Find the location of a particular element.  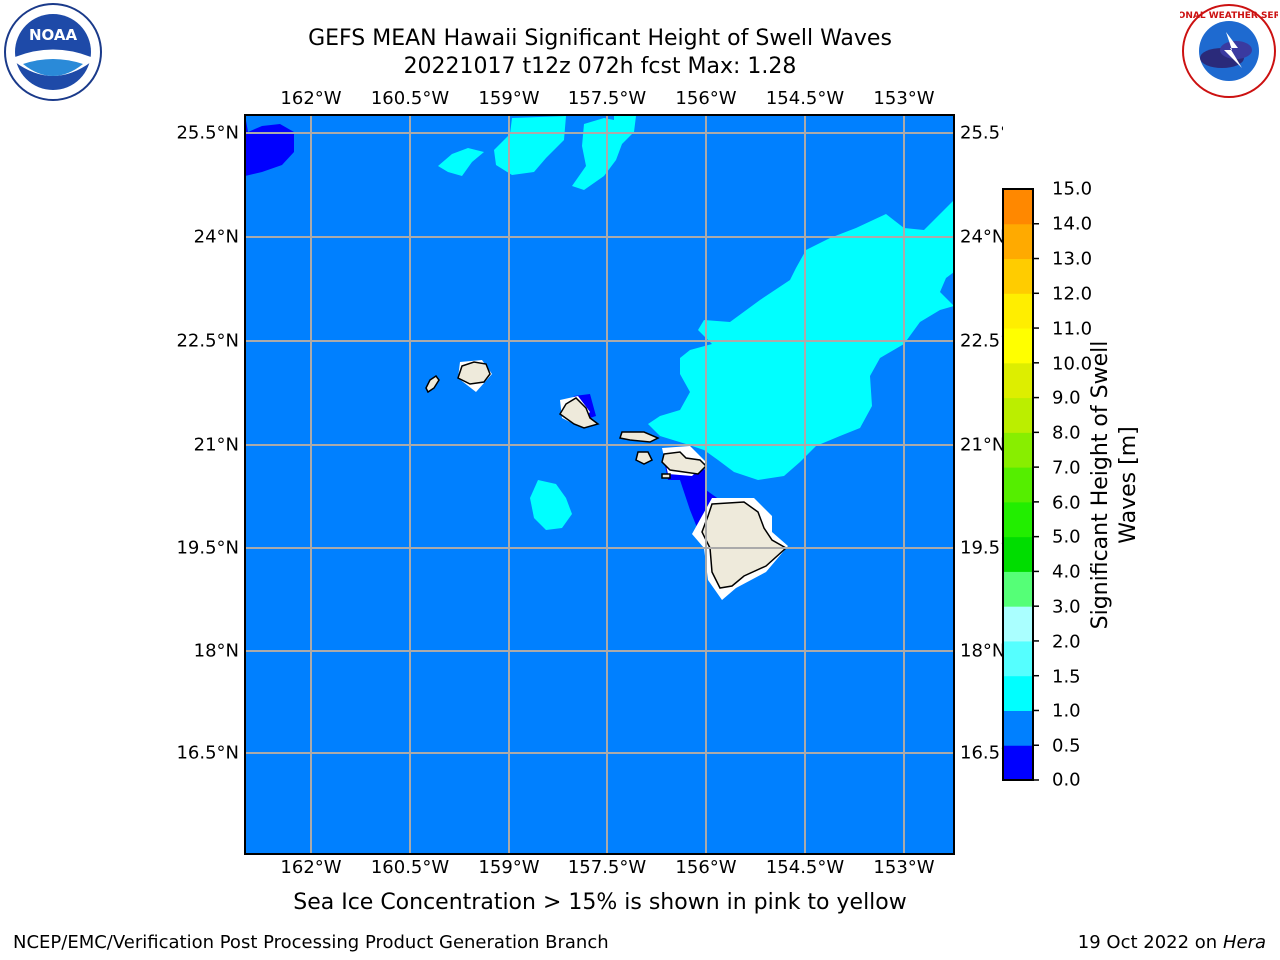

lon-tick-bottom: 160.5°W is located at coordinates (410, 867).